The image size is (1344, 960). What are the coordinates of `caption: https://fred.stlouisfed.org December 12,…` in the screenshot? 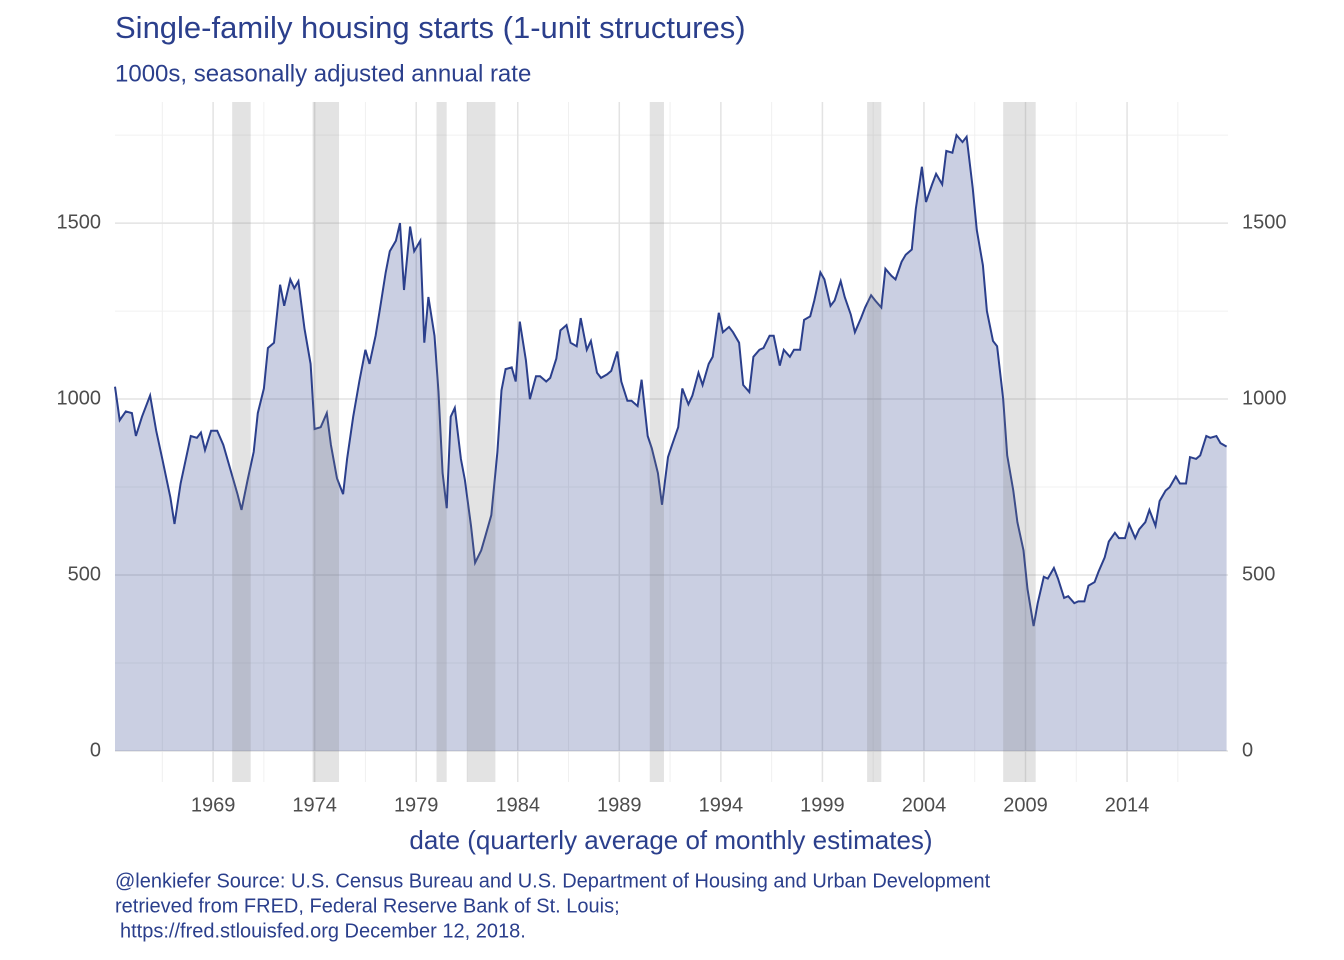 It's located at (323, 931).